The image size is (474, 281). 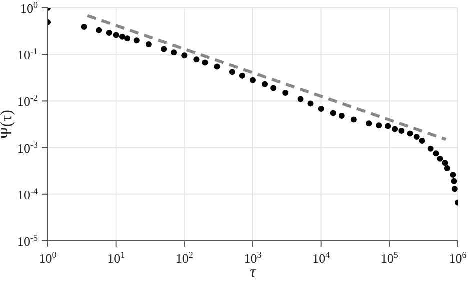 I want to click on y-tick-label: 10$^{-5}$, so click(x=28, y=241).